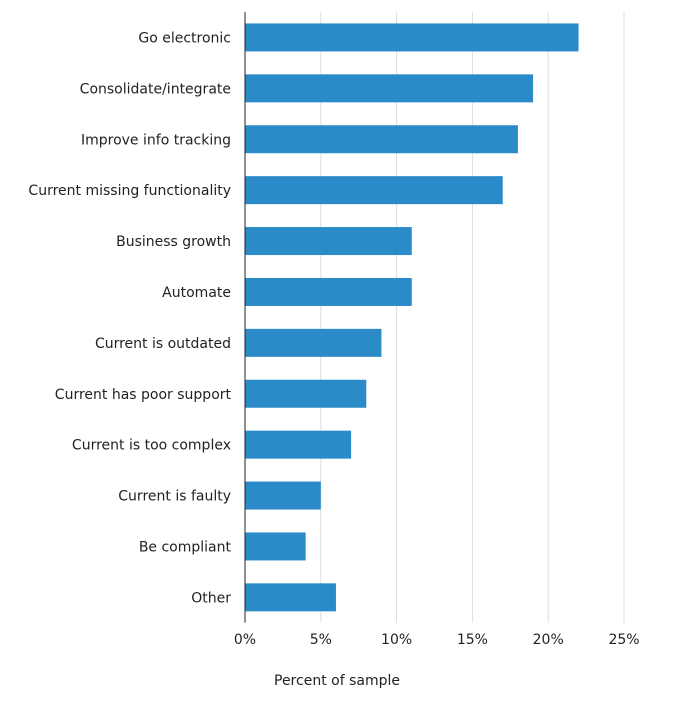  I want to click on x-tick-label: 25%, so click(623, 640).